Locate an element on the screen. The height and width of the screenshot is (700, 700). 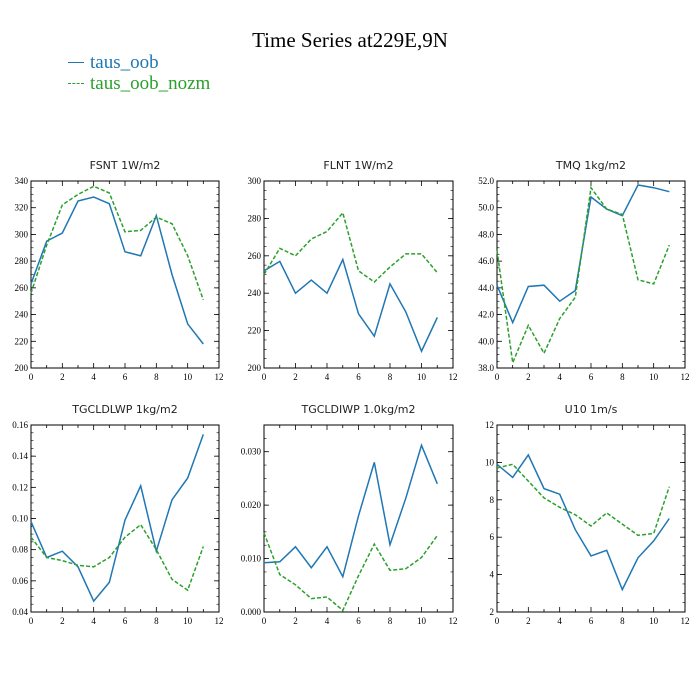
y-tick-label: 52.0 is located at coordinates (486, 181).